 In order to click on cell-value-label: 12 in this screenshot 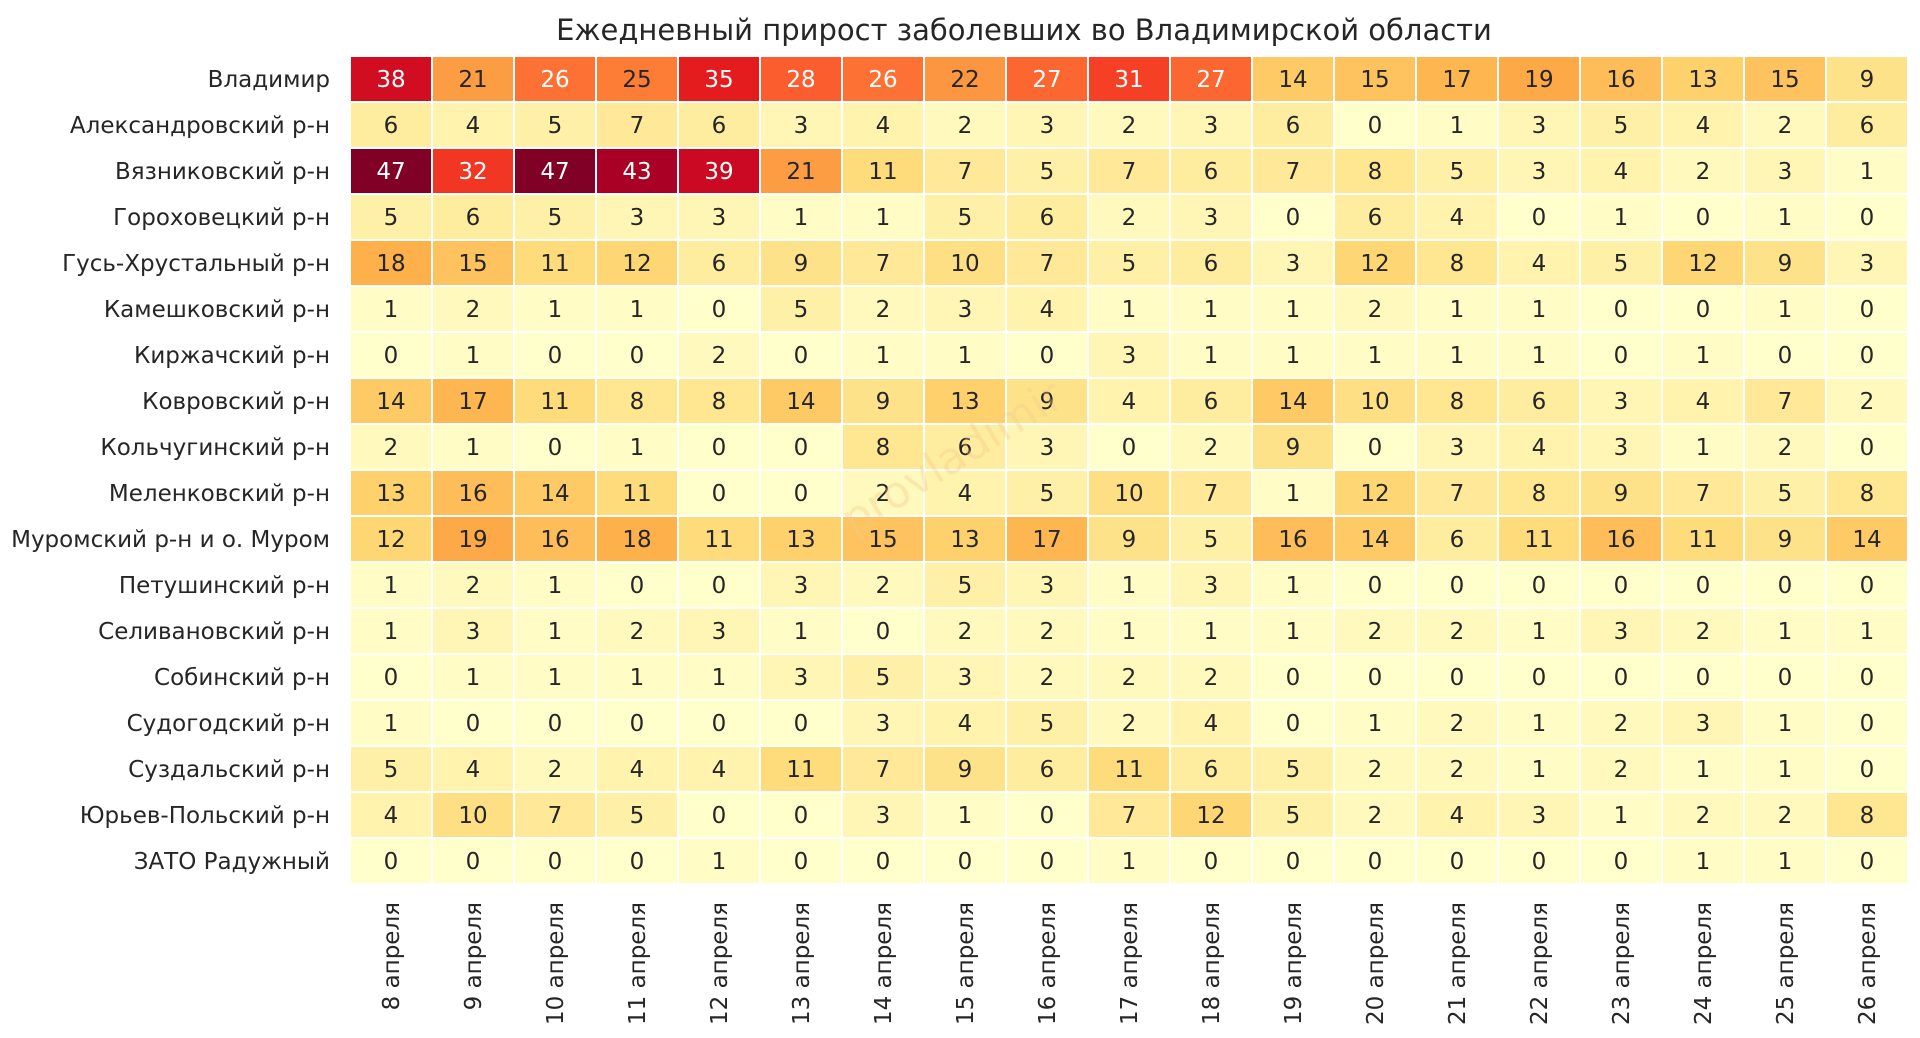, I will do `click(390, 540)`.